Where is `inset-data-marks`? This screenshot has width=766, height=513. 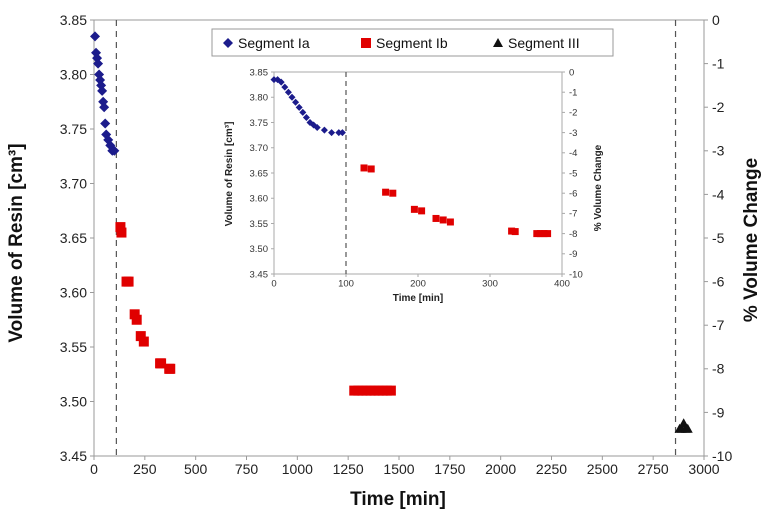
inset-data-marks is located at coordinates (411, 157).